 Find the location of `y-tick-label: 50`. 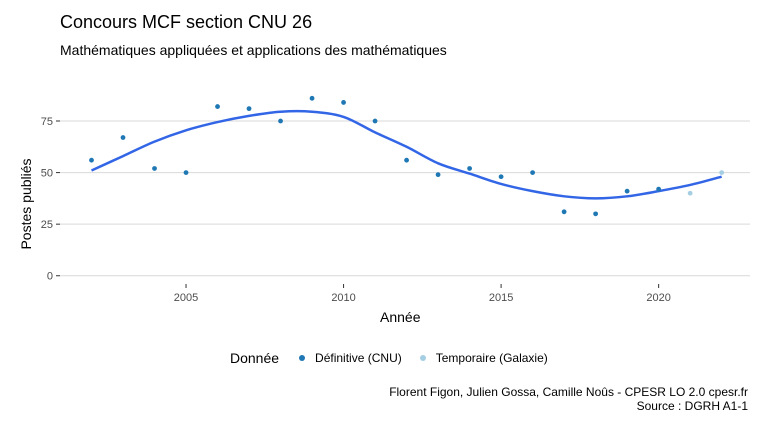

y-tick-label: 50 is located at coordinates (47, 174).